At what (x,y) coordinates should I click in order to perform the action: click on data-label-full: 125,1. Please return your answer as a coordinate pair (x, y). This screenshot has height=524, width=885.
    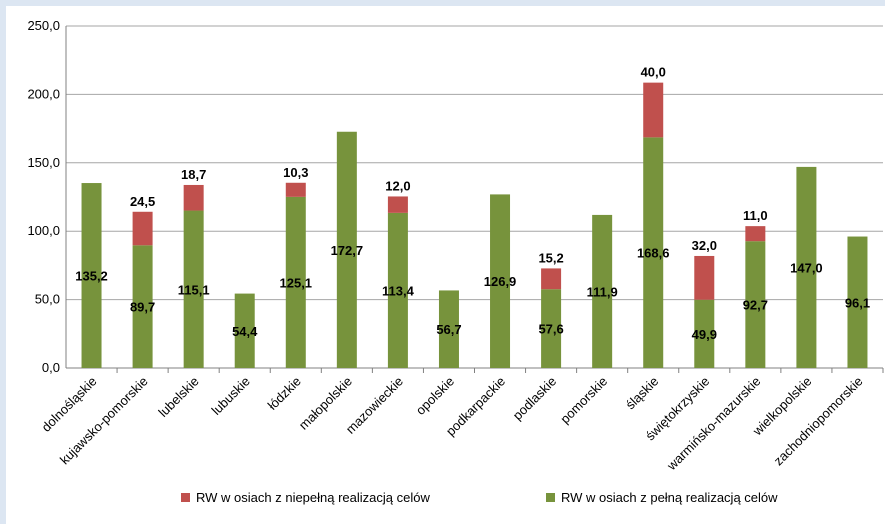
    Looking at the image, I should click on (296, 282).